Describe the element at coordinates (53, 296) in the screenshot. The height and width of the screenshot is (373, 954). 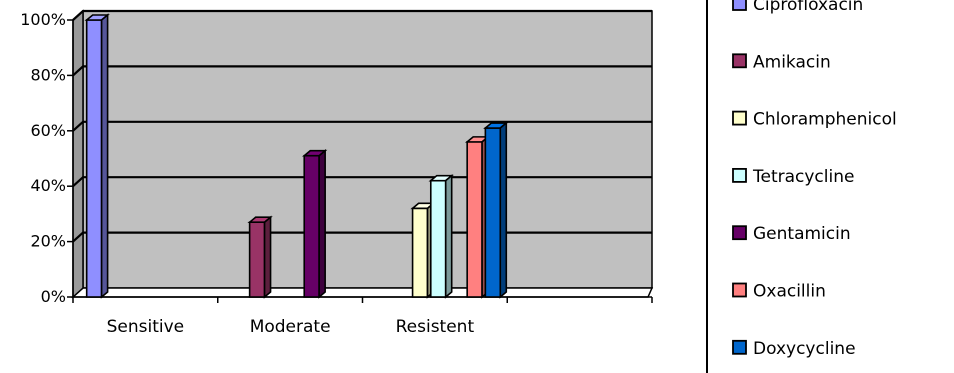
I see `y-tick-label: 0%` at that location.